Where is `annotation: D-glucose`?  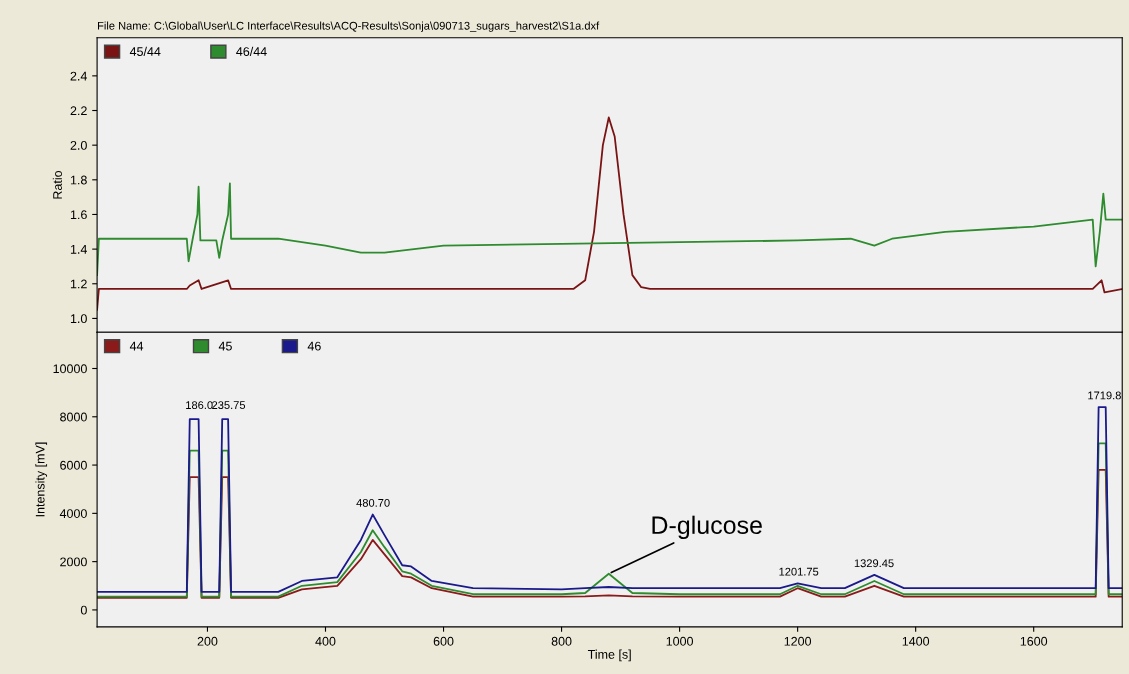
annotation: D-glucose is located at coordinates (707, 527).